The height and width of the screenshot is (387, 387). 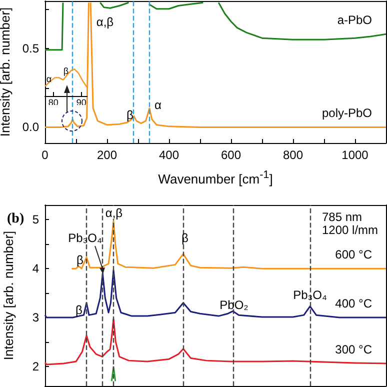 What do you see at coordinates (353, 255) in the screenshot?
I see `series-label: 600 °C` at bounding box center [353, 255].